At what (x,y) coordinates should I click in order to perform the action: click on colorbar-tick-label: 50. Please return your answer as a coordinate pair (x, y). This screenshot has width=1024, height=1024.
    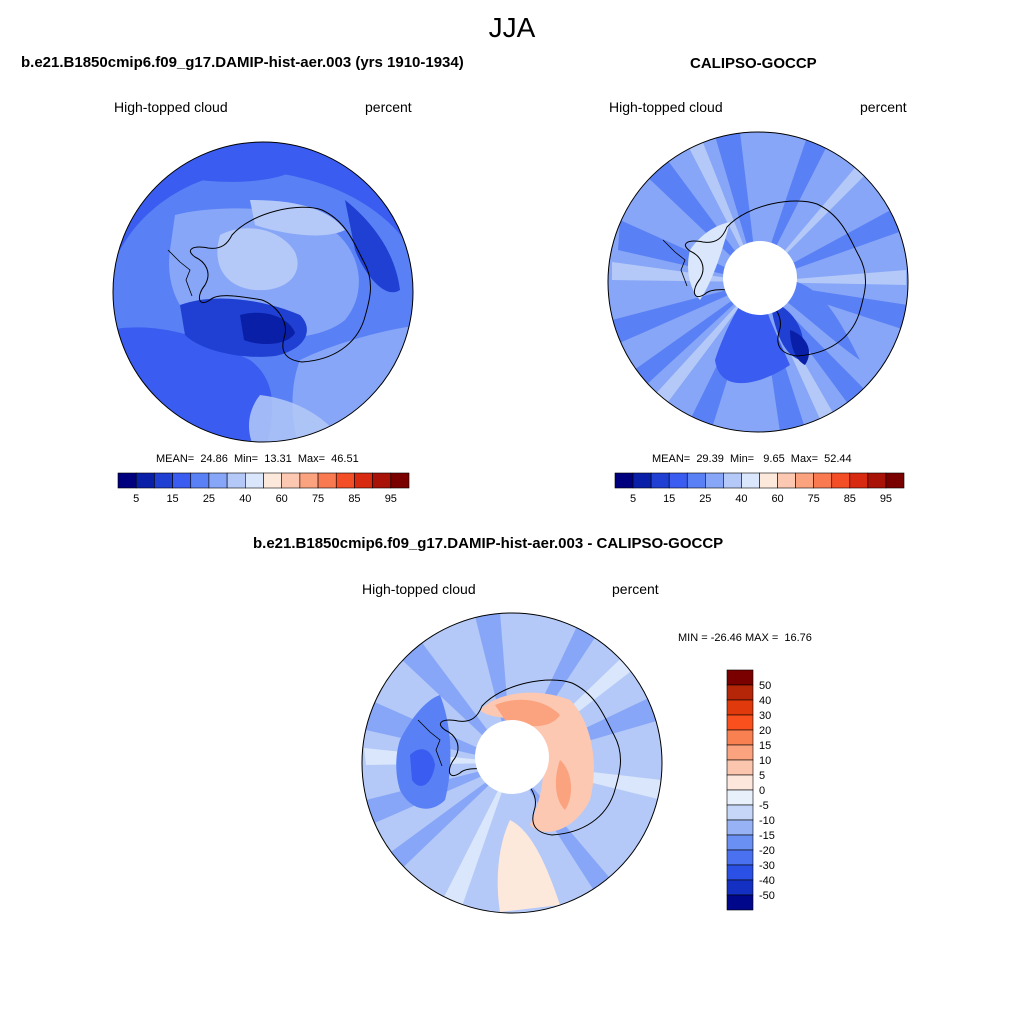
    Looking at the image, I should click on (765, 686).